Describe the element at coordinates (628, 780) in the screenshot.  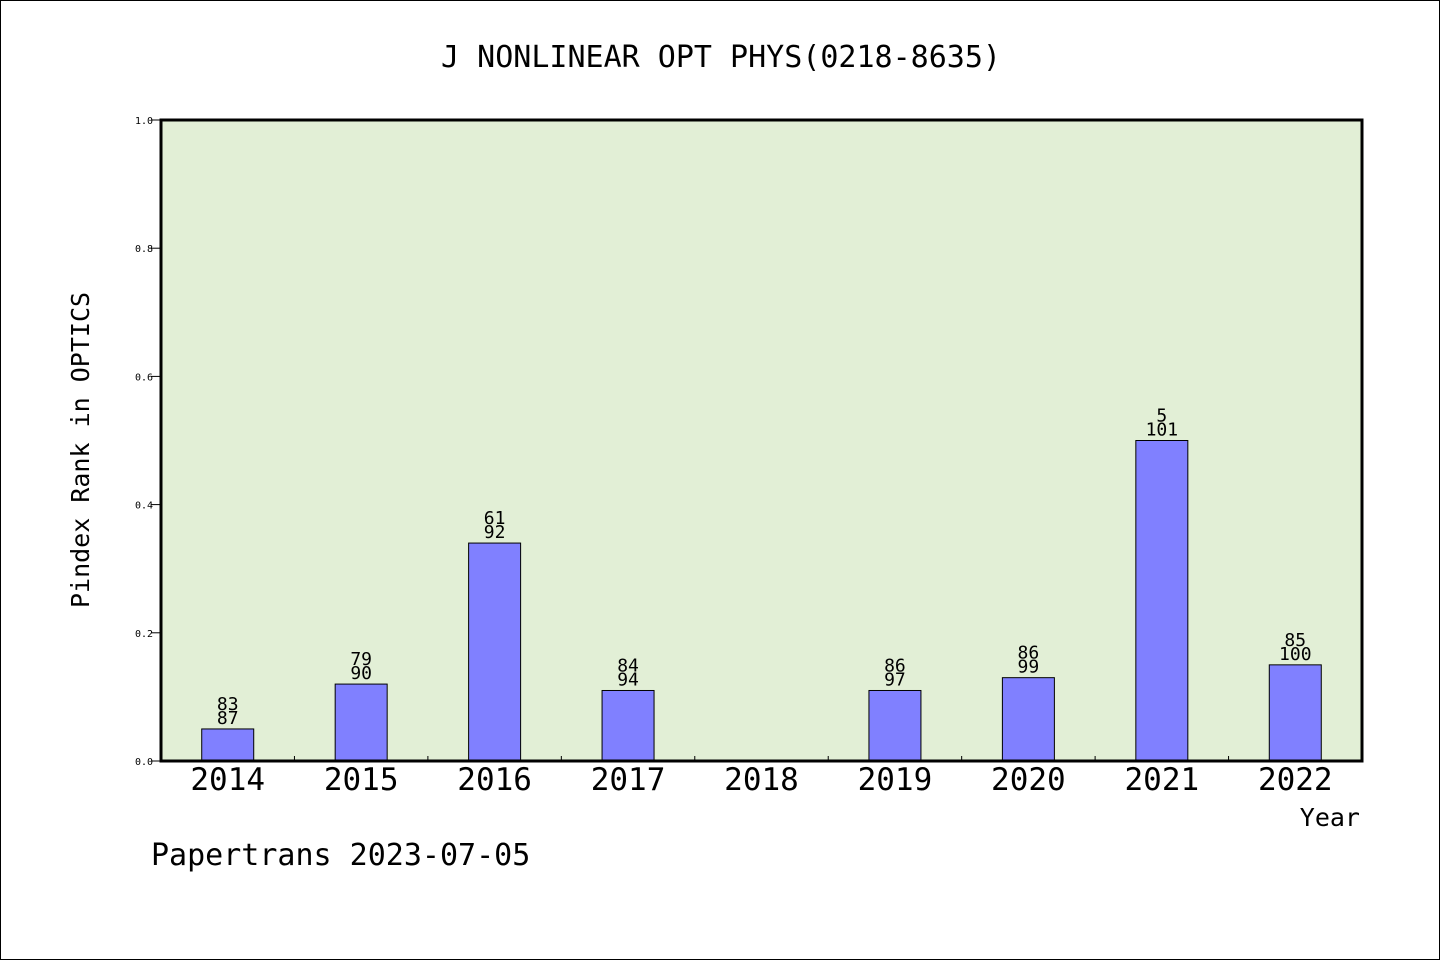
I see `x-tick-label: 2017` at that location.